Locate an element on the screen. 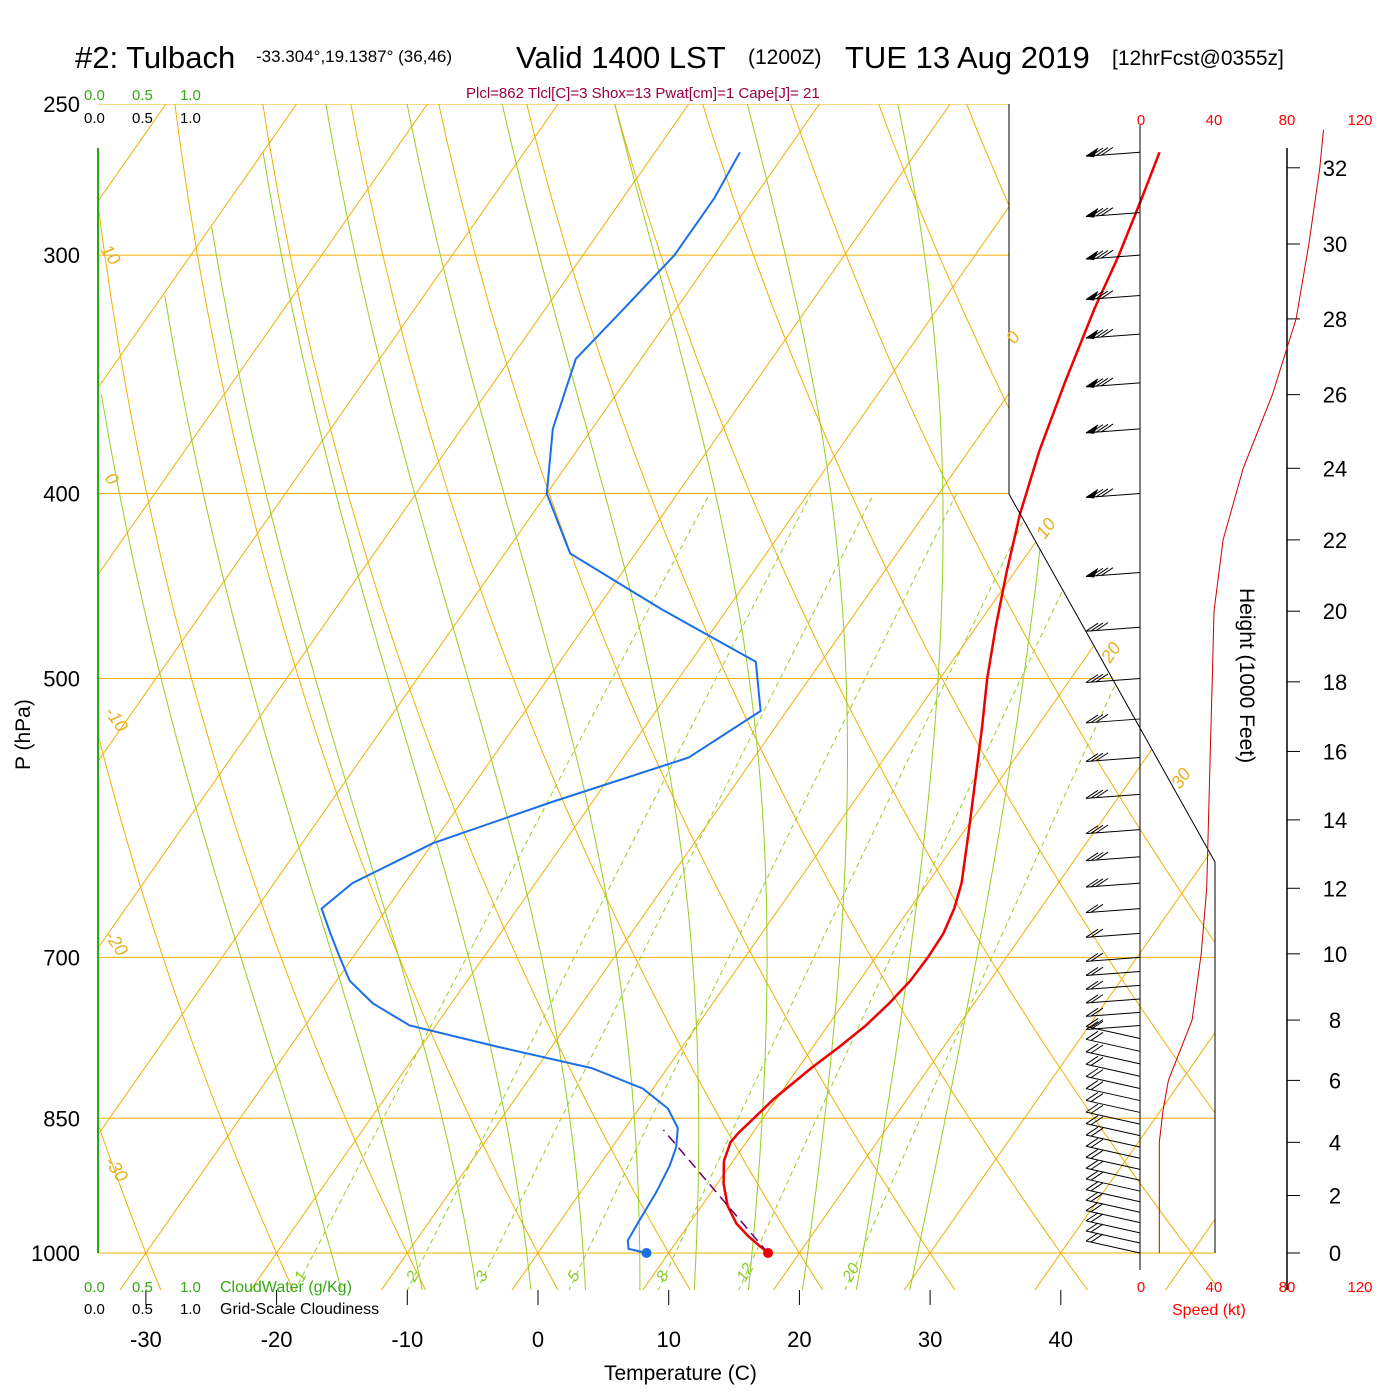  valid-date: TUE 13 Aug 2019 is located at coordinates (967, 57).